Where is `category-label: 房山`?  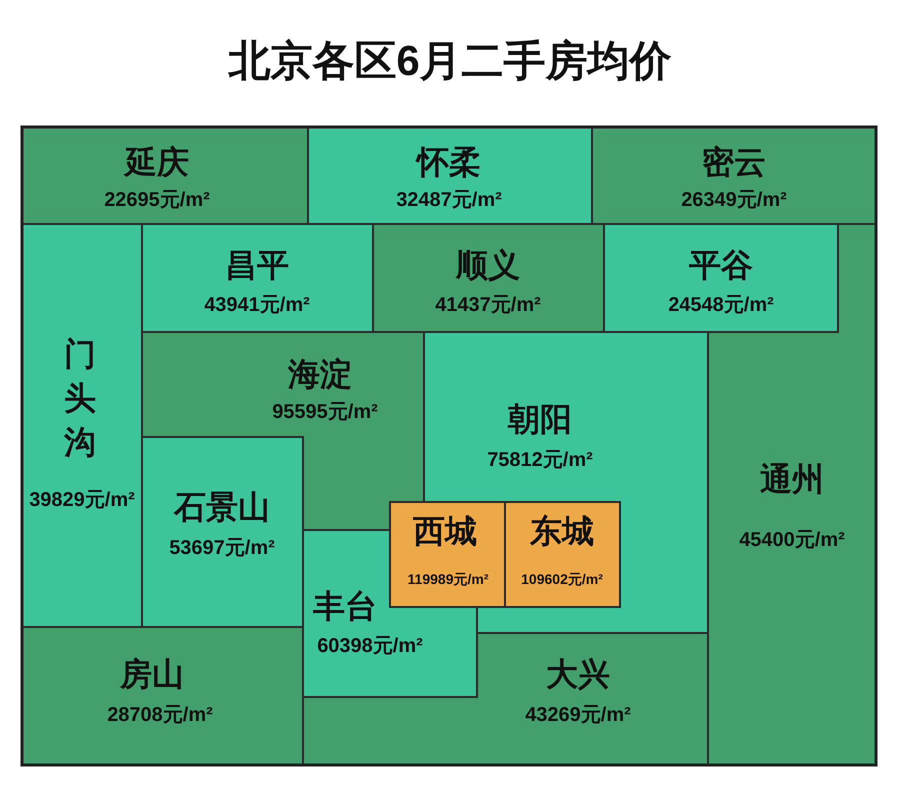
category-label: 房山 is located at coordinates (151, 674).